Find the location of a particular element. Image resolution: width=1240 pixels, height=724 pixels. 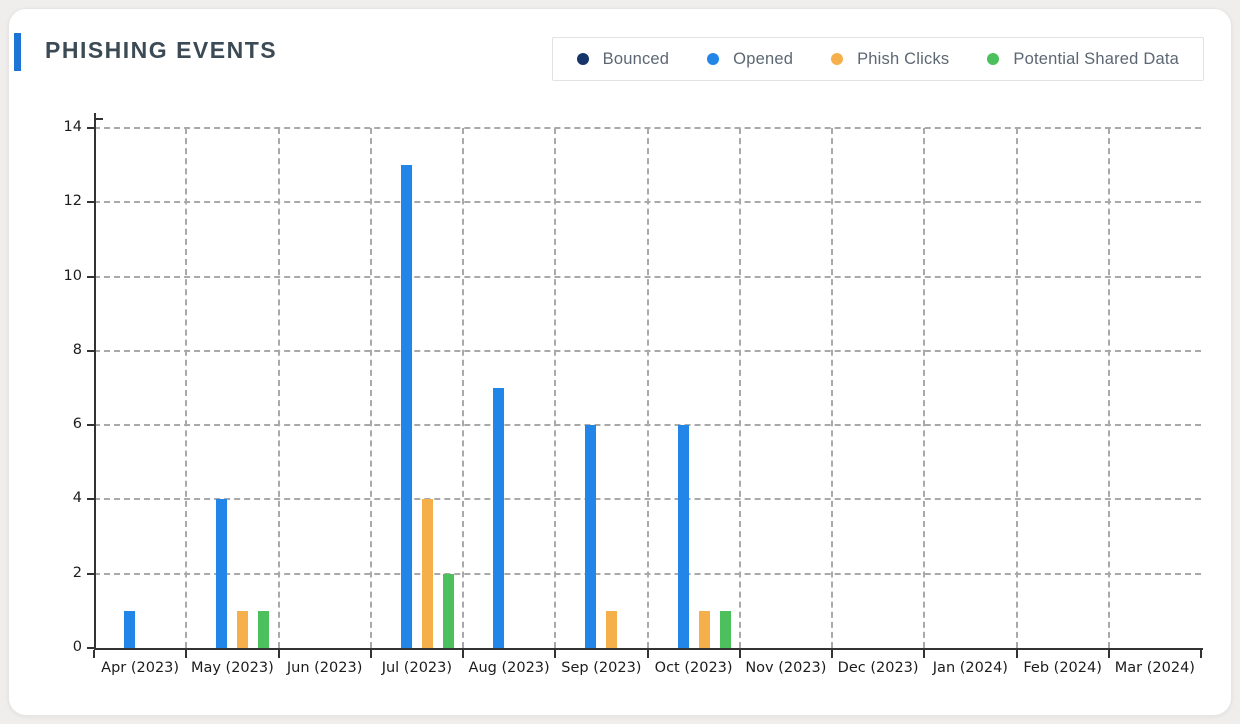

y-axis-top-cap is located at coordinates (98, 119).